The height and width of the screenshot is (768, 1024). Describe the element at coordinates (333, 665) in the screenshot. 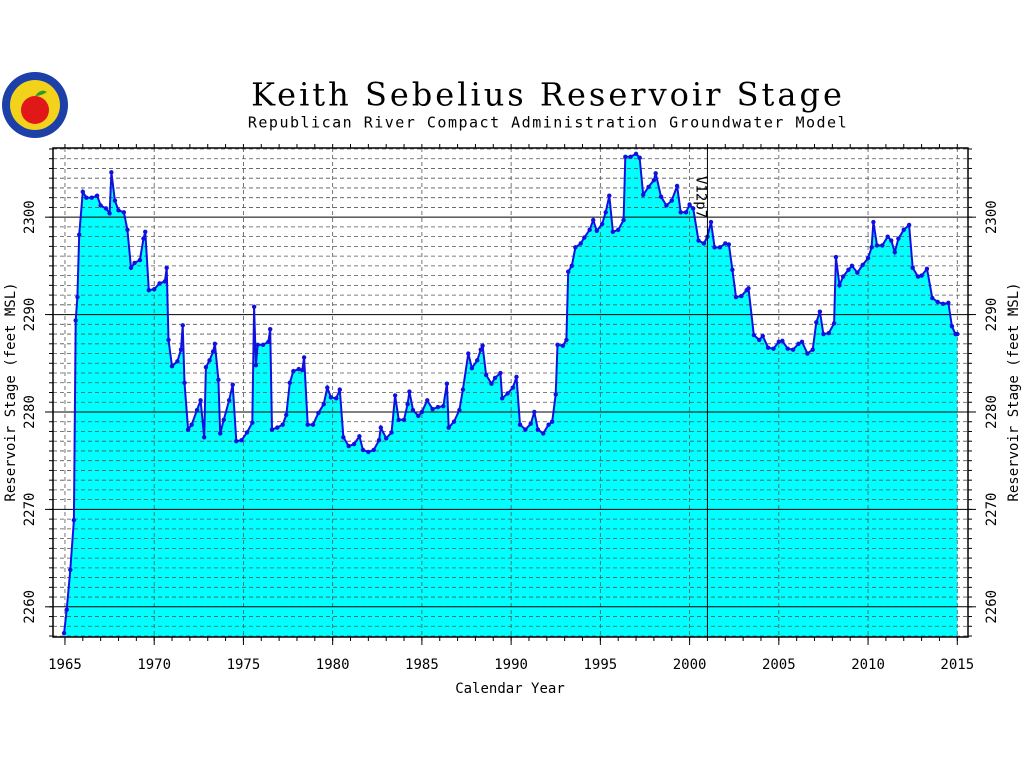

I see `x-tick-label: 1980` at that location.